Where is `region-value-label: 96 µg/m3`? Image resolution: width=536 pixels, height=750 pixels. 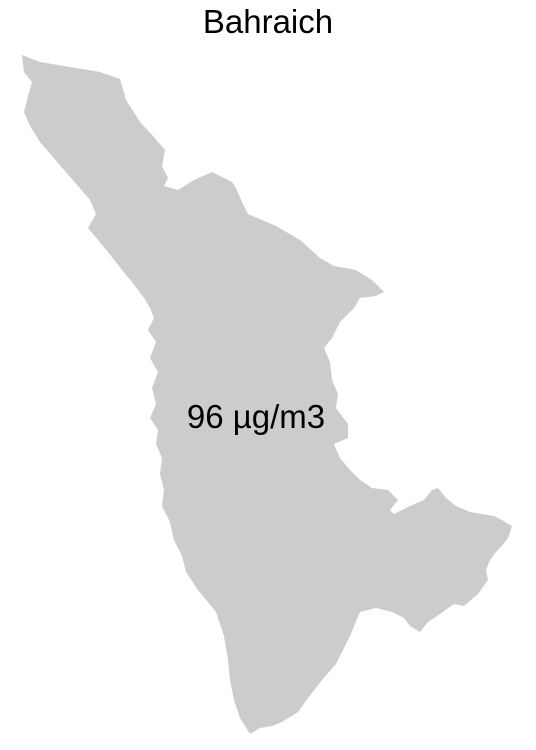
region-value-label: 96 µg/m3 is located at coordinates (256, 416).